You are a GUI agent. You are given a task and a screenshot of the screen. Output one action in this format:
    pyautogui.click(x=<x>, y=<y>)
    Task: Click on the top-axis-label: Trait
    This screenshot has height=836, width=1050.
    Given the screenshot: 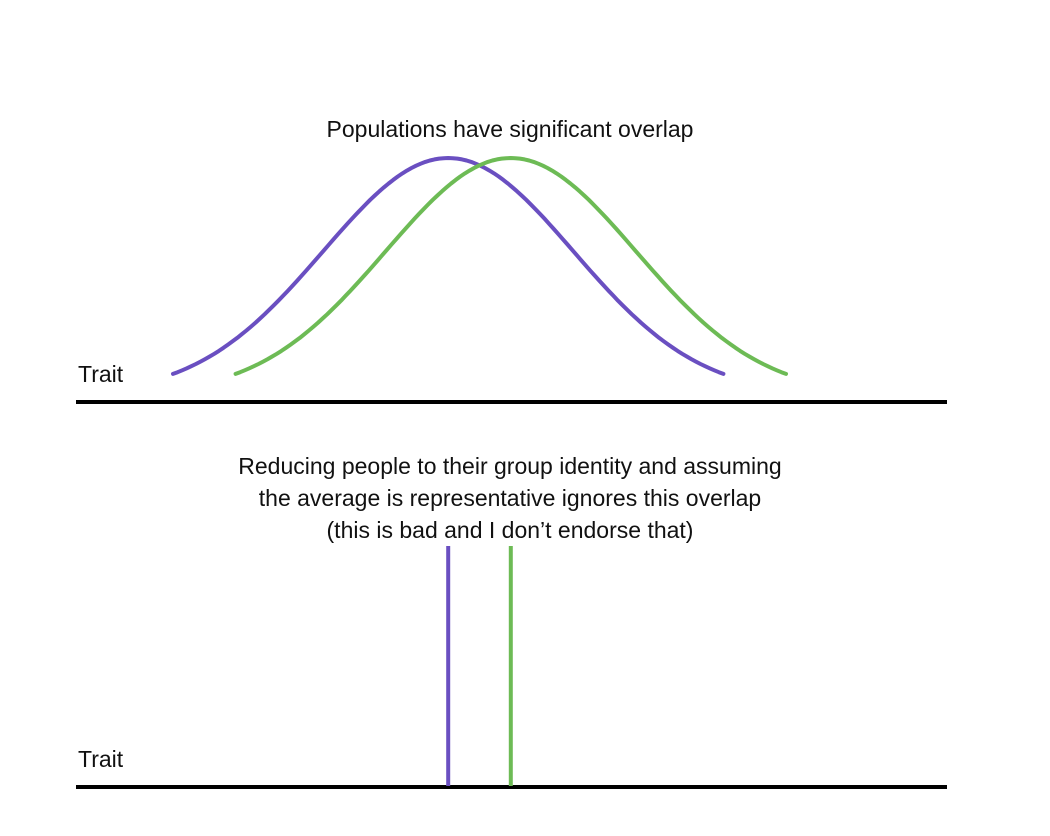 What is the action you would take?
    pyautogui.click(x=101, y=374)
    